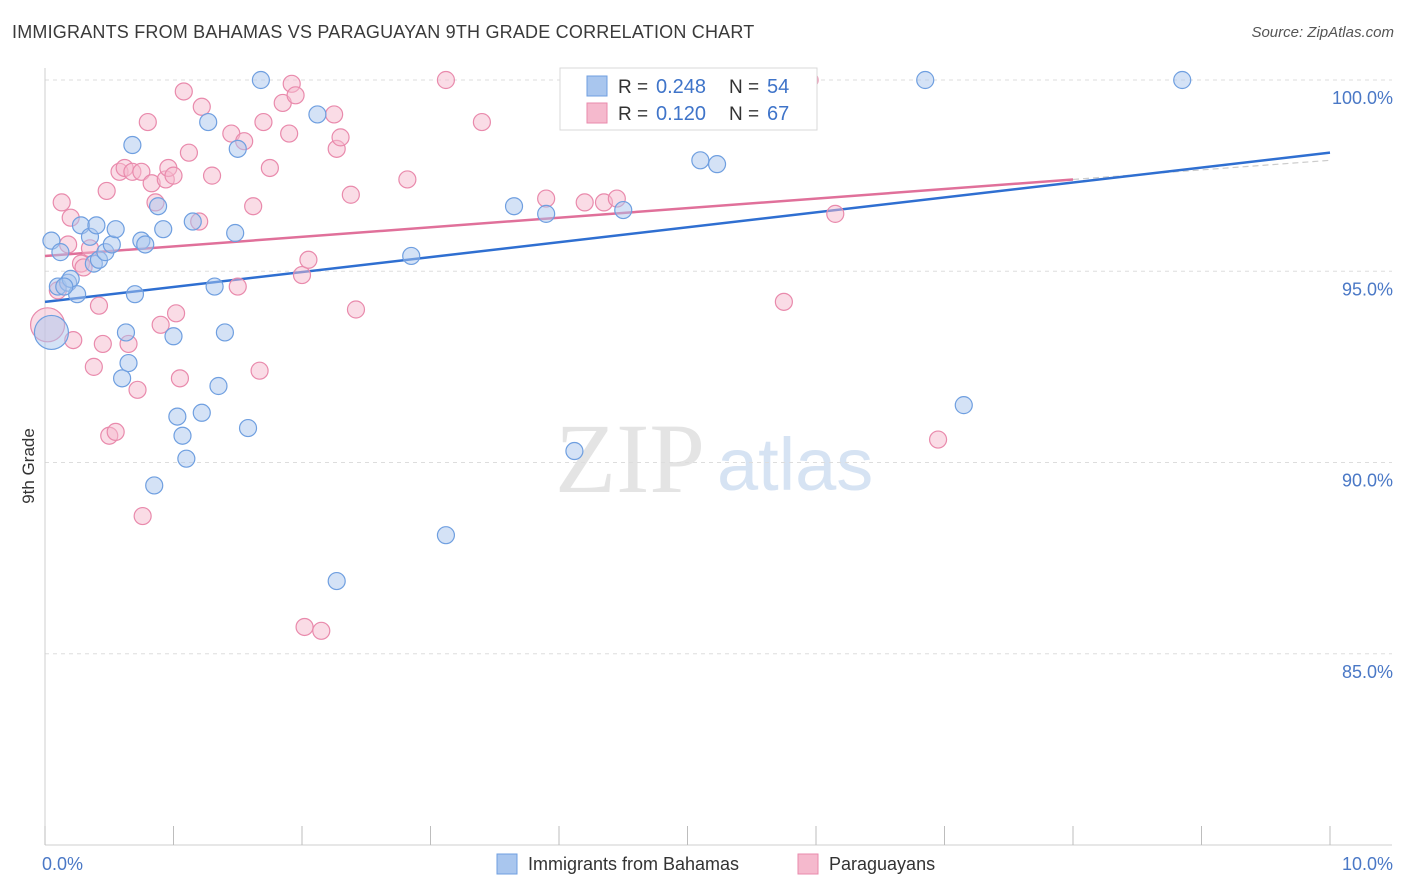 The width and height of the screenshot is (1406, 892). I want to click on bottom-legend-label-bahamas: Immigrants from Bahamas, so click(633, 864).